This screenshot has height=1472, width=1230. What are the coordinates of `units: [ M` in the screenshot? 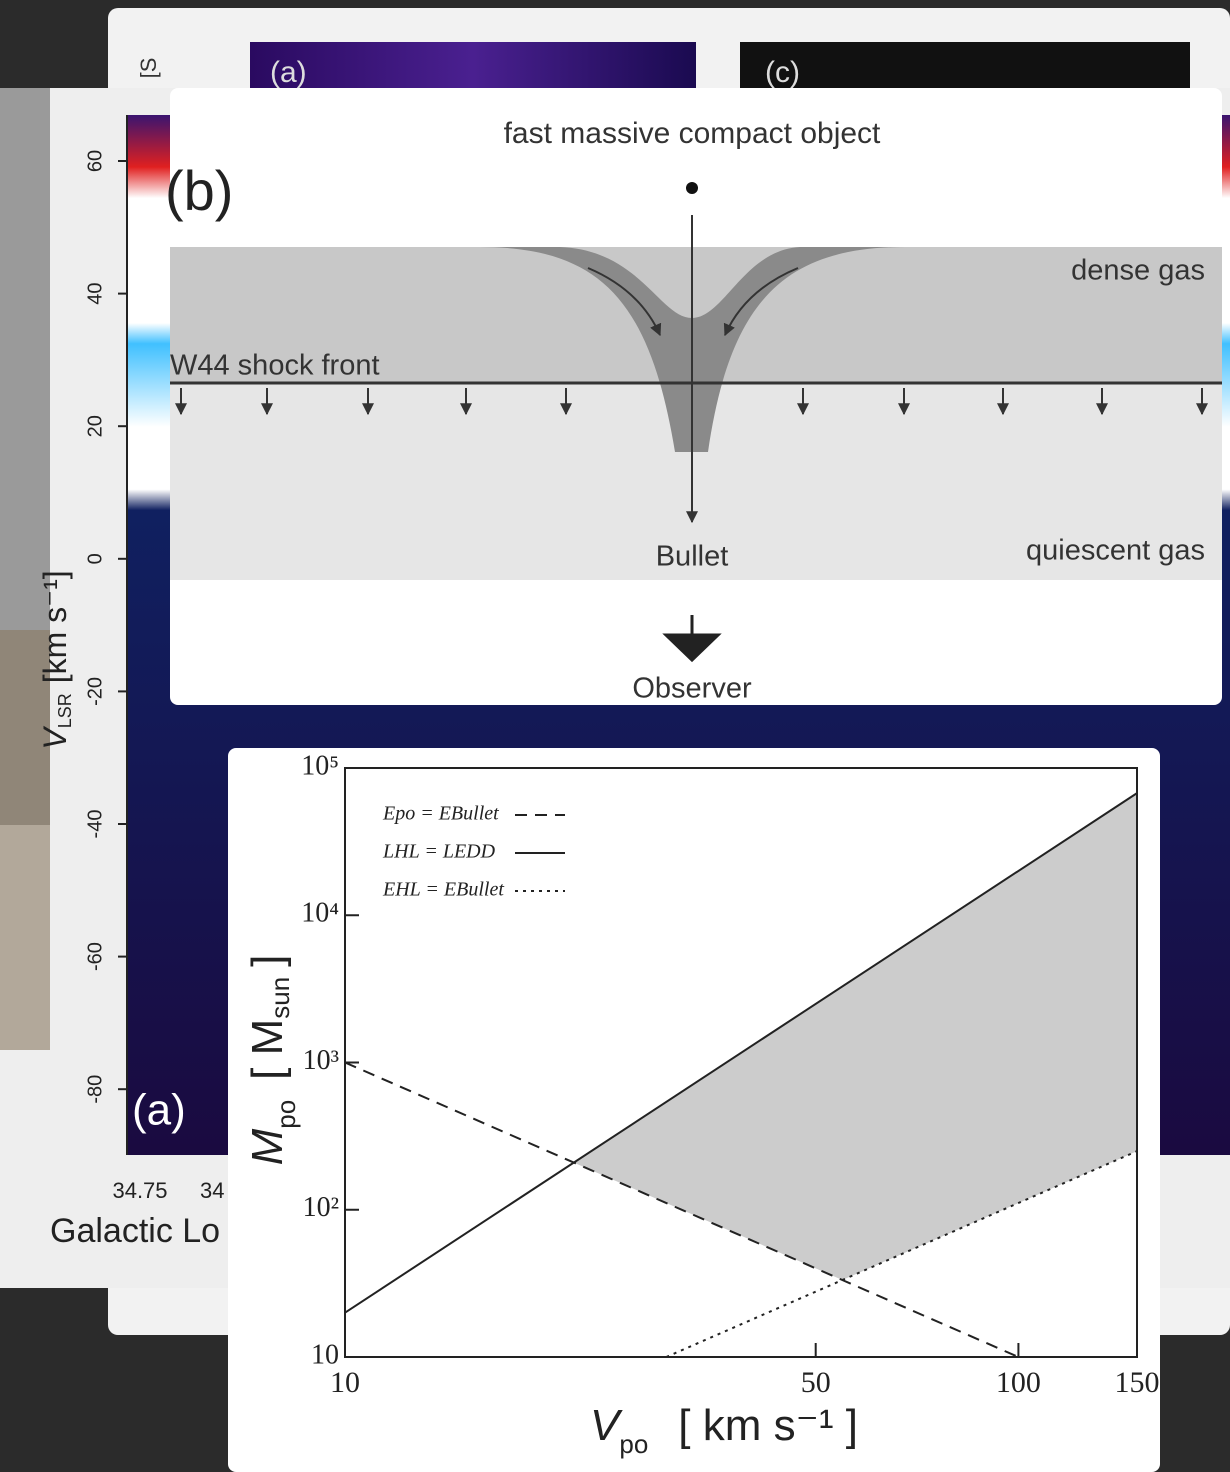 It's located at (267, 1049).